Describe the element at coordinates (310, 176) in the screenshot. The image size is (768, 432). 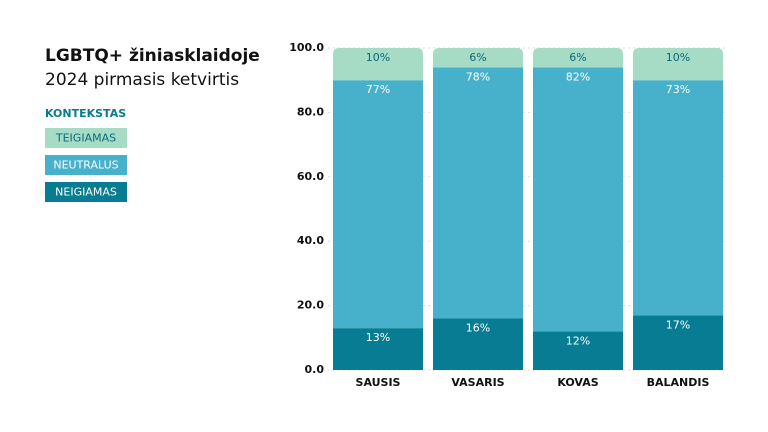
I see `y-tick-label: 60.0` at that location.